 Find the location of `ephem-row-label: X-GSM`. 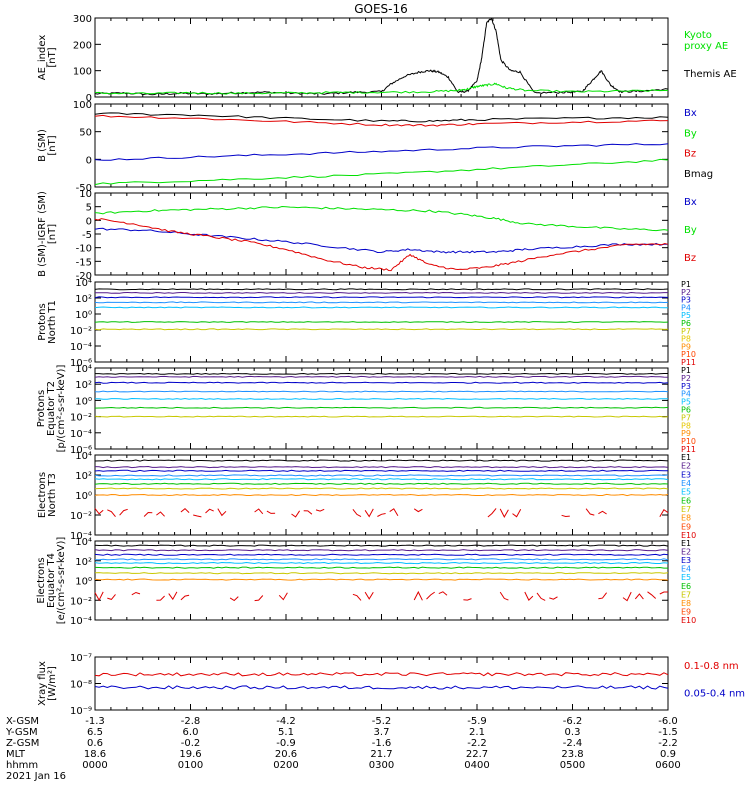

ephem-row-label: X-GSM is located at coordinates (22, 721).